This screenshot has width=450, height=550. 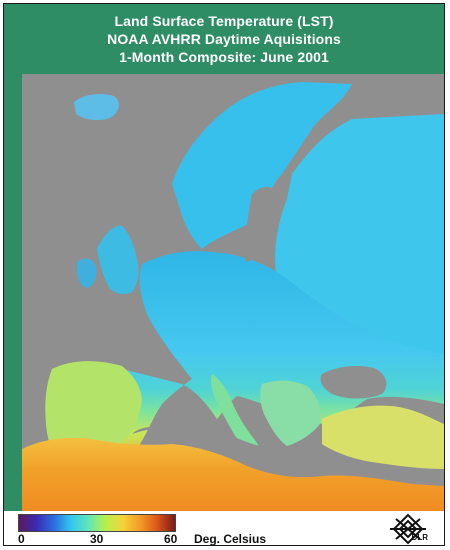 What do you see at coordinates (97, 539) in the screenshot?
I see `legend-tick-mid: 30` at bounding box center [97, 539].